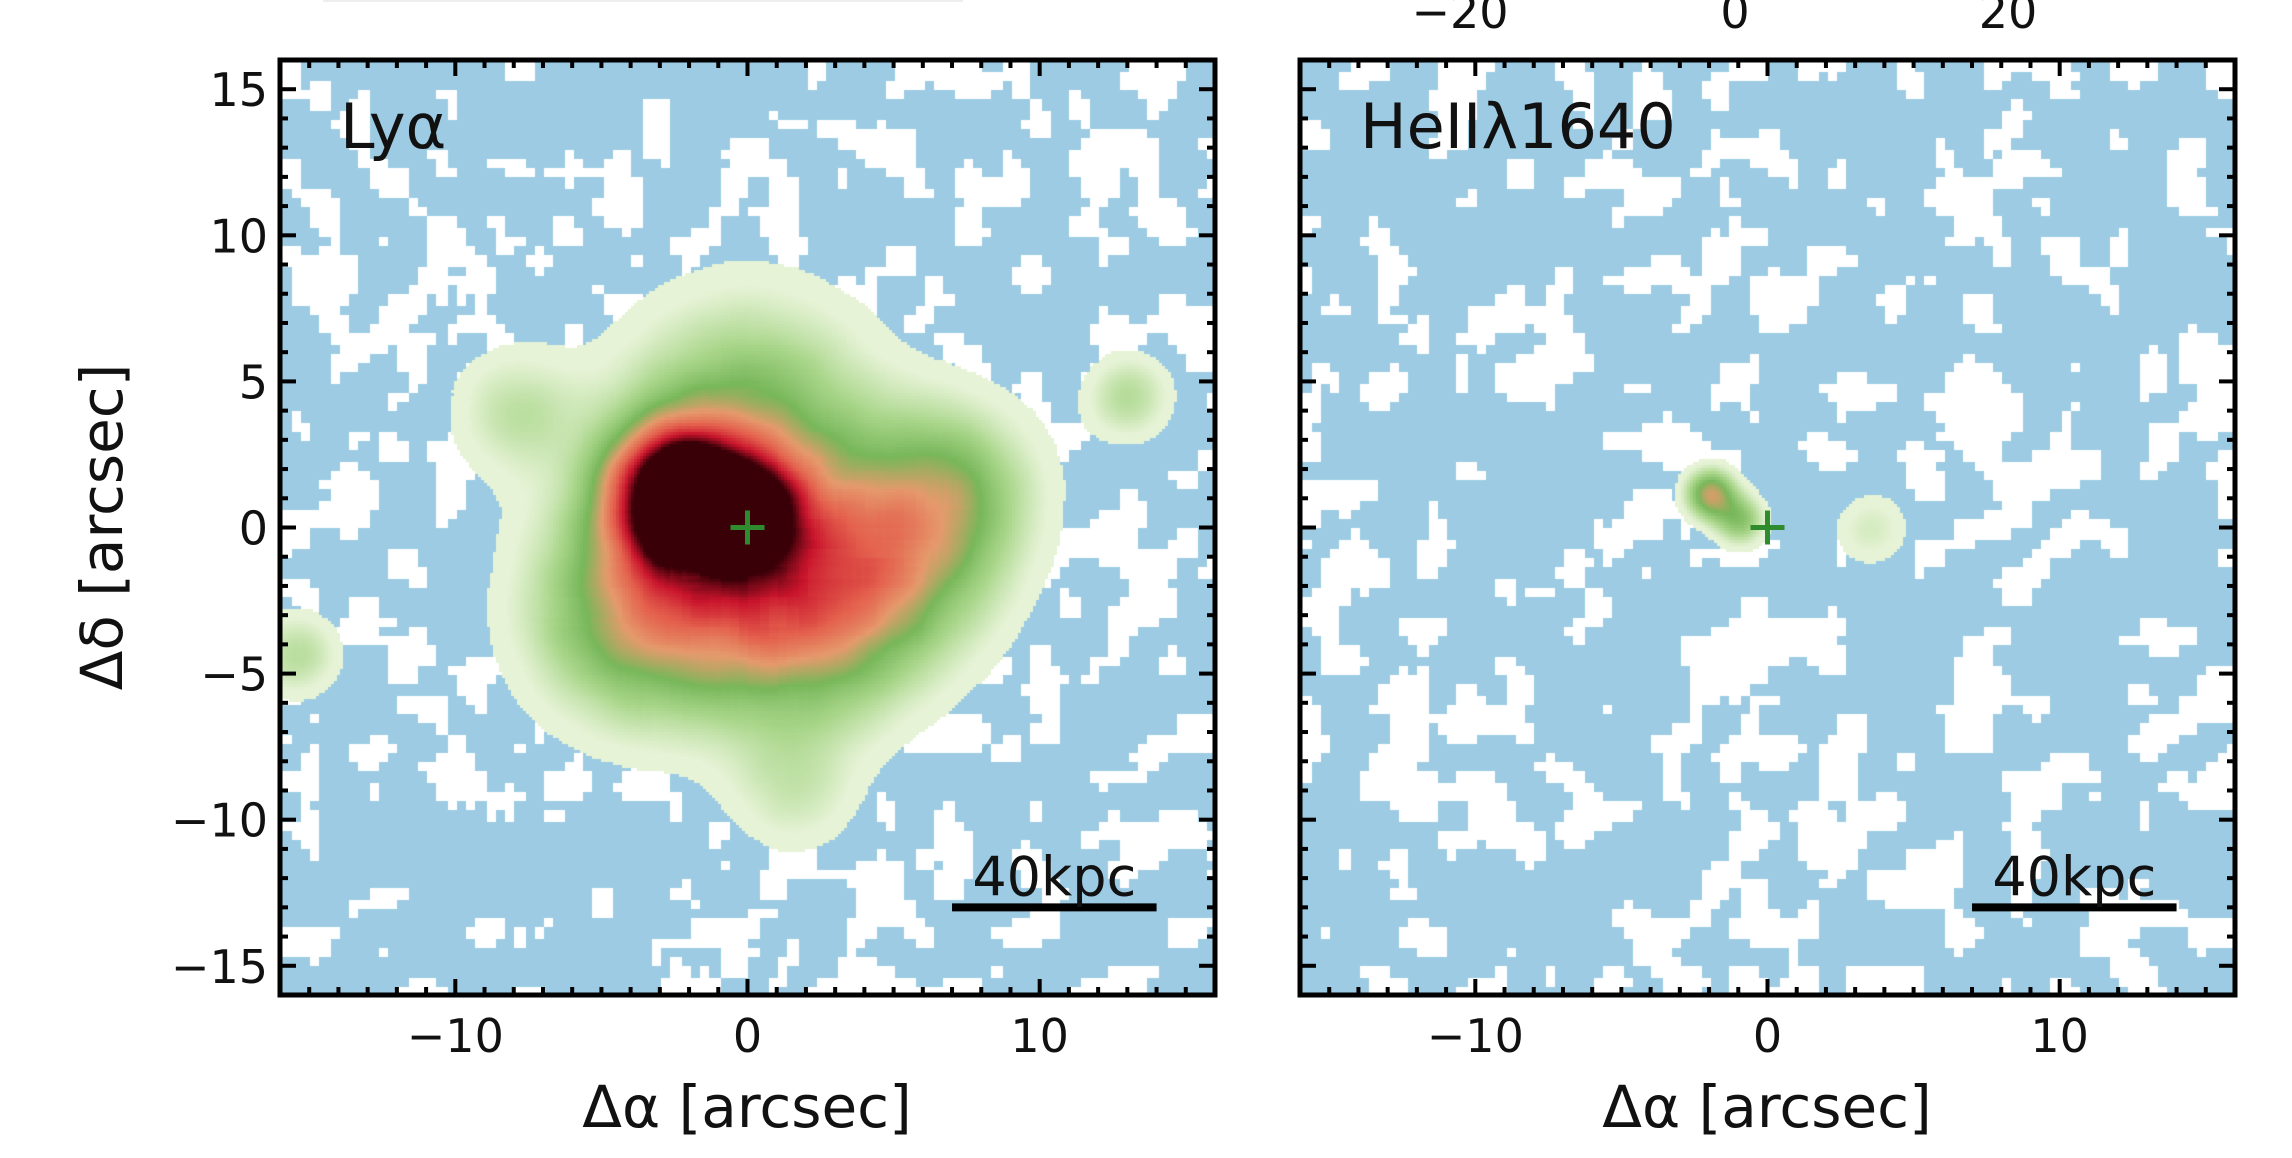  I want to click on top-axis: −20 0 20, so click(1180, 19).